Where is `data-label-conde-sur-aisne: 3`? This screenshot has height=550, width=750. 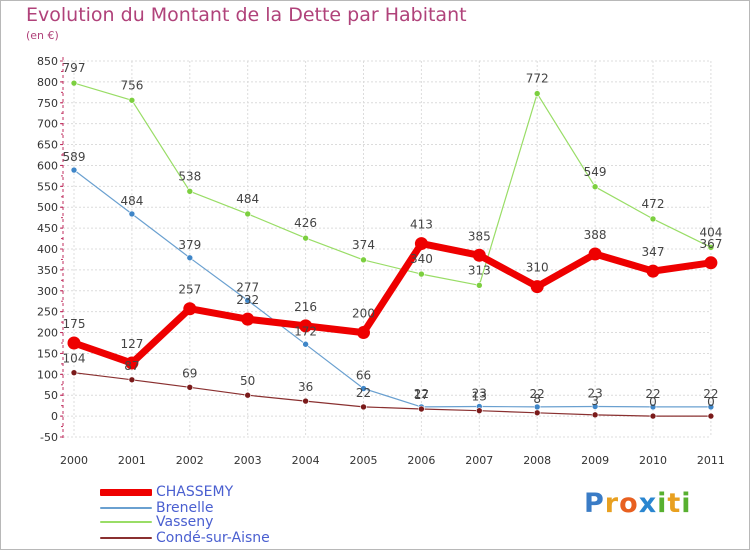 data-label-conde-sur-aisne: 3 is located at coordinates (595, 401).